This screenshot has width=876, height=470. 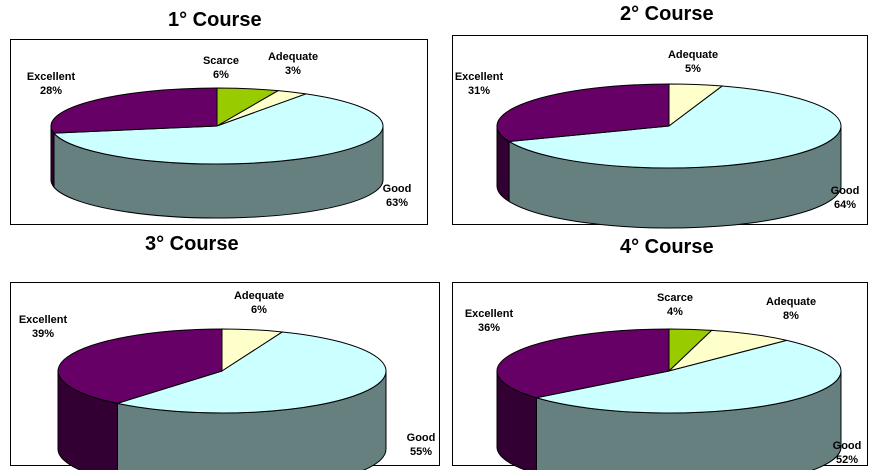 I want to click on slice-value-adequate: 8%, so click(x=791, y=316).